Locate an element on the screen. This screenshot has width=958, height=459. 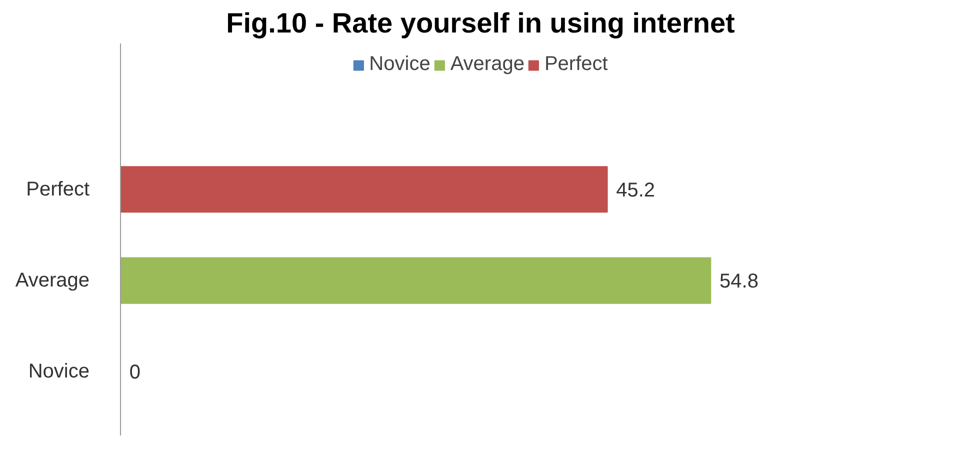
y-tick-label: Average is located at coordinates (52, 281).